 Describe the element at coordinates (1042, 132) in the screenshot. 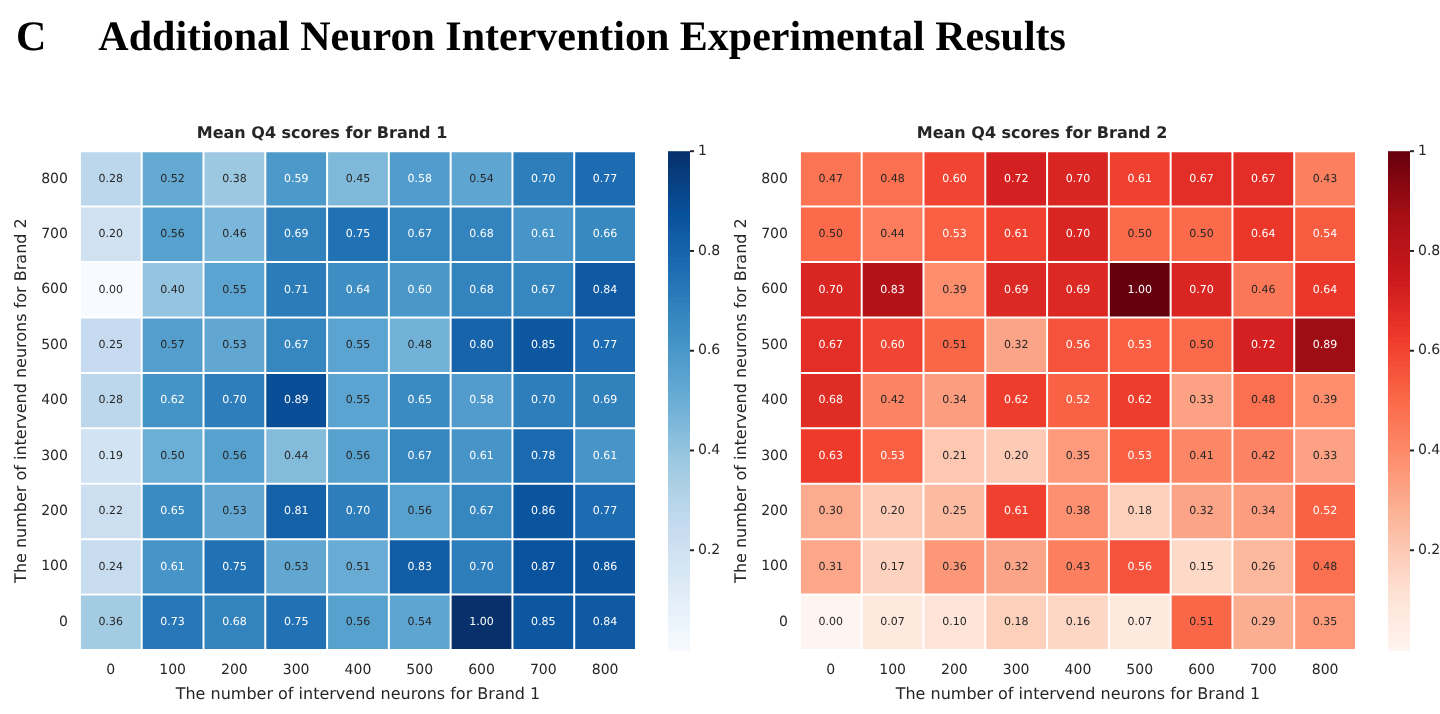

I see `chart-title: Mean Q4 scores for Brand 2` at that location.